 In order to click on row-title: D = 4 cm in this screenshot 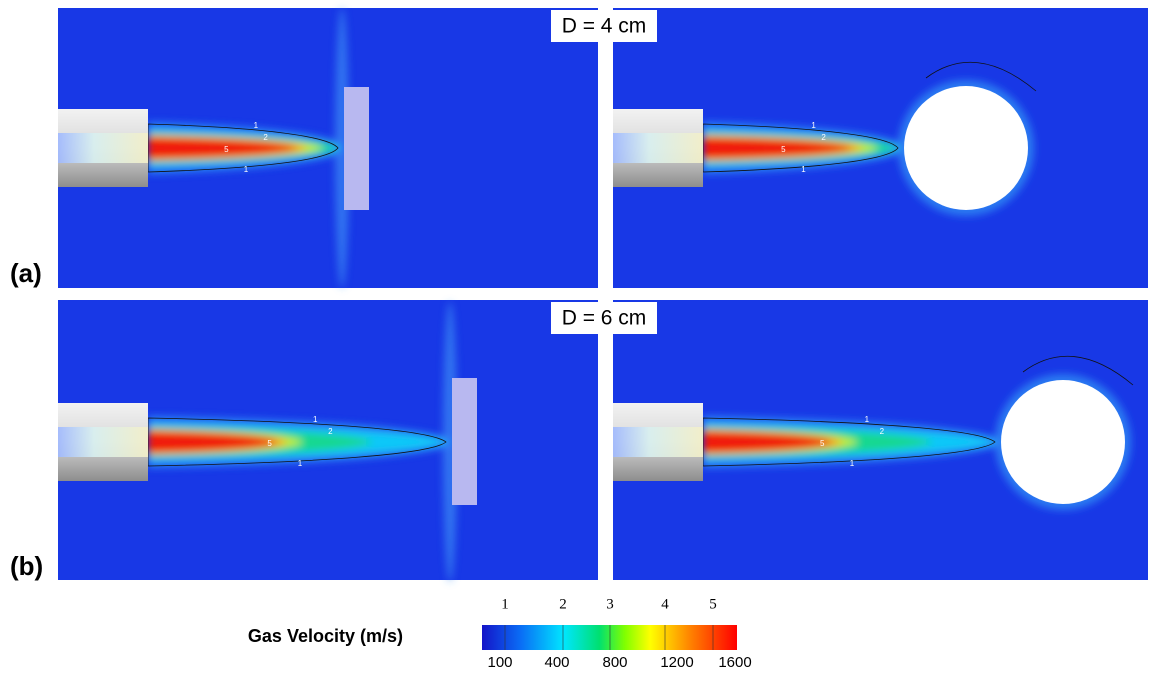, I will do `click(604, 26)`.